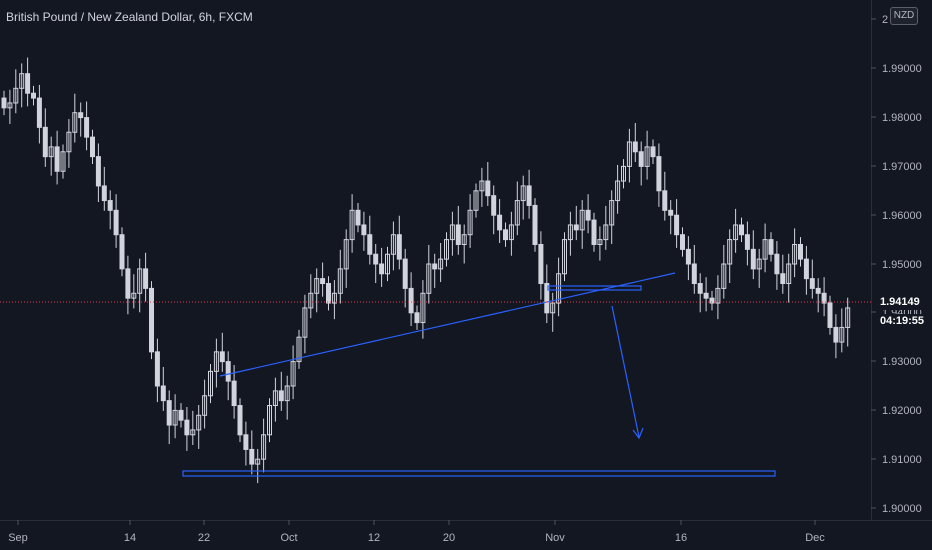  I want to click on support-zone-rectangle, so click(479, 473).